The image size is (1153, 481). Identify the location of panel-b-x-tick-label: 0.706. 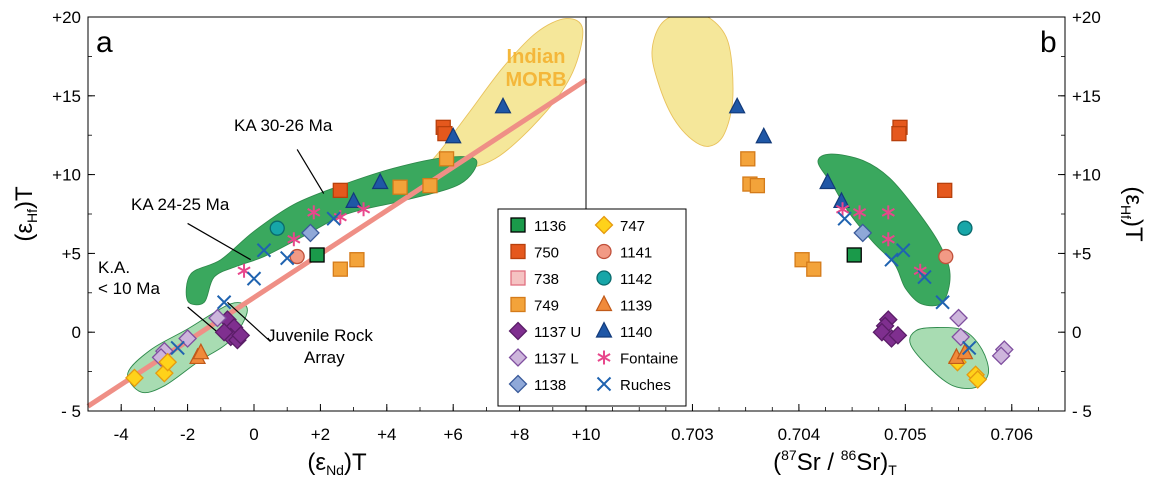
(1012, 434).